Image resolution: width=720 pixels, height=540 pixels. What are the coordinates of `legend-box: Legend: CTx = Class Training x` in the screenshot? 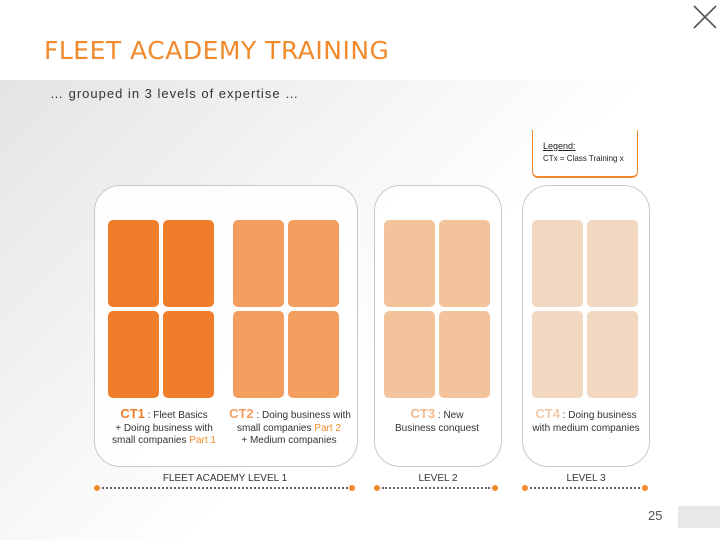 It's located at (585, 154).